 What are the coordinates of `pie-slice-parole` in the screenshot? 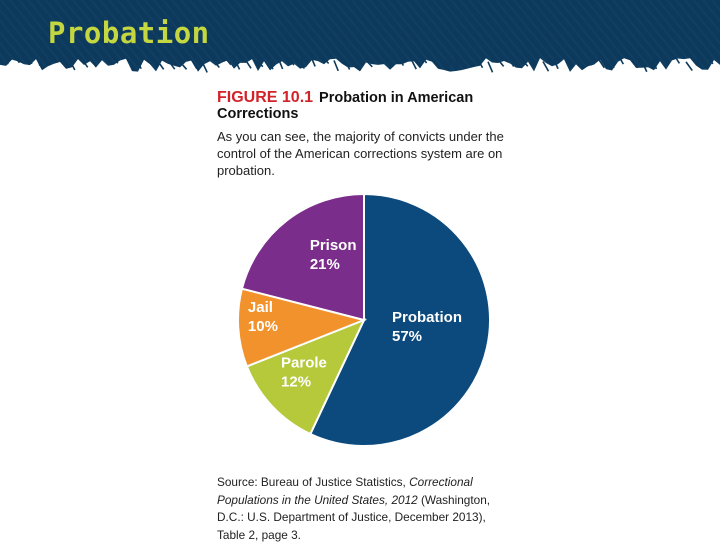 It's located at (305, 377).